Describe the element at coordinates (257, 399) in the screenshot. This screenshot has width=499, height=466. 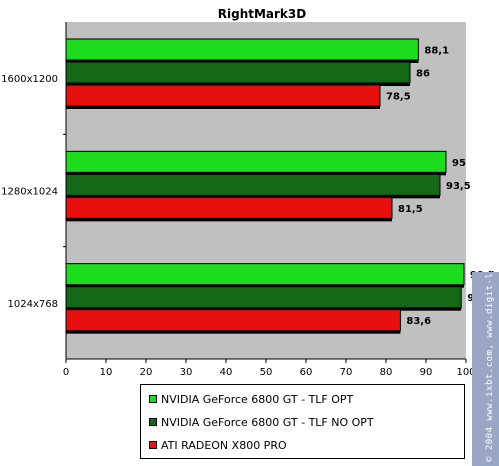
I see `legend-label-series-1: NVIDIA GeForce 6800 GT - TLF OPT` at that location.